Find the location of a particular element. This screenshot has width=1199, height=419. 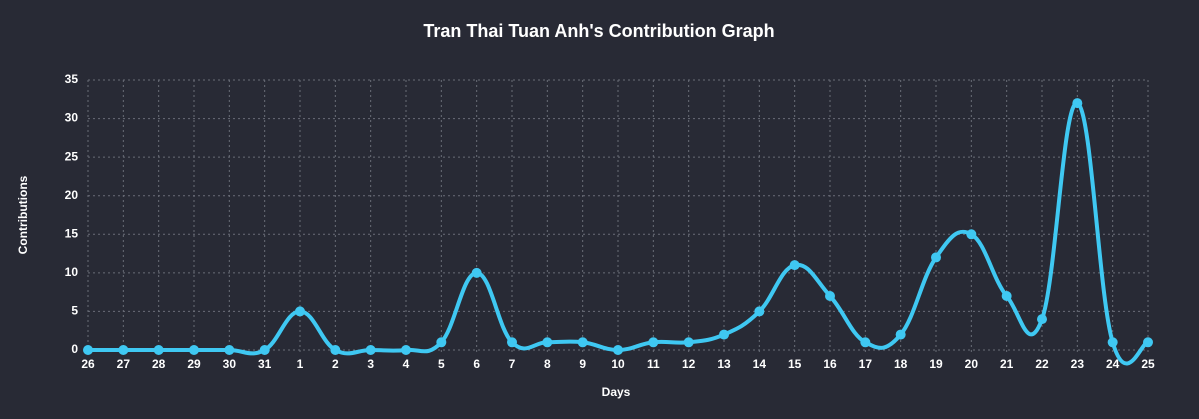

y-tick-label: 20 is located at coordinates (72, 195).